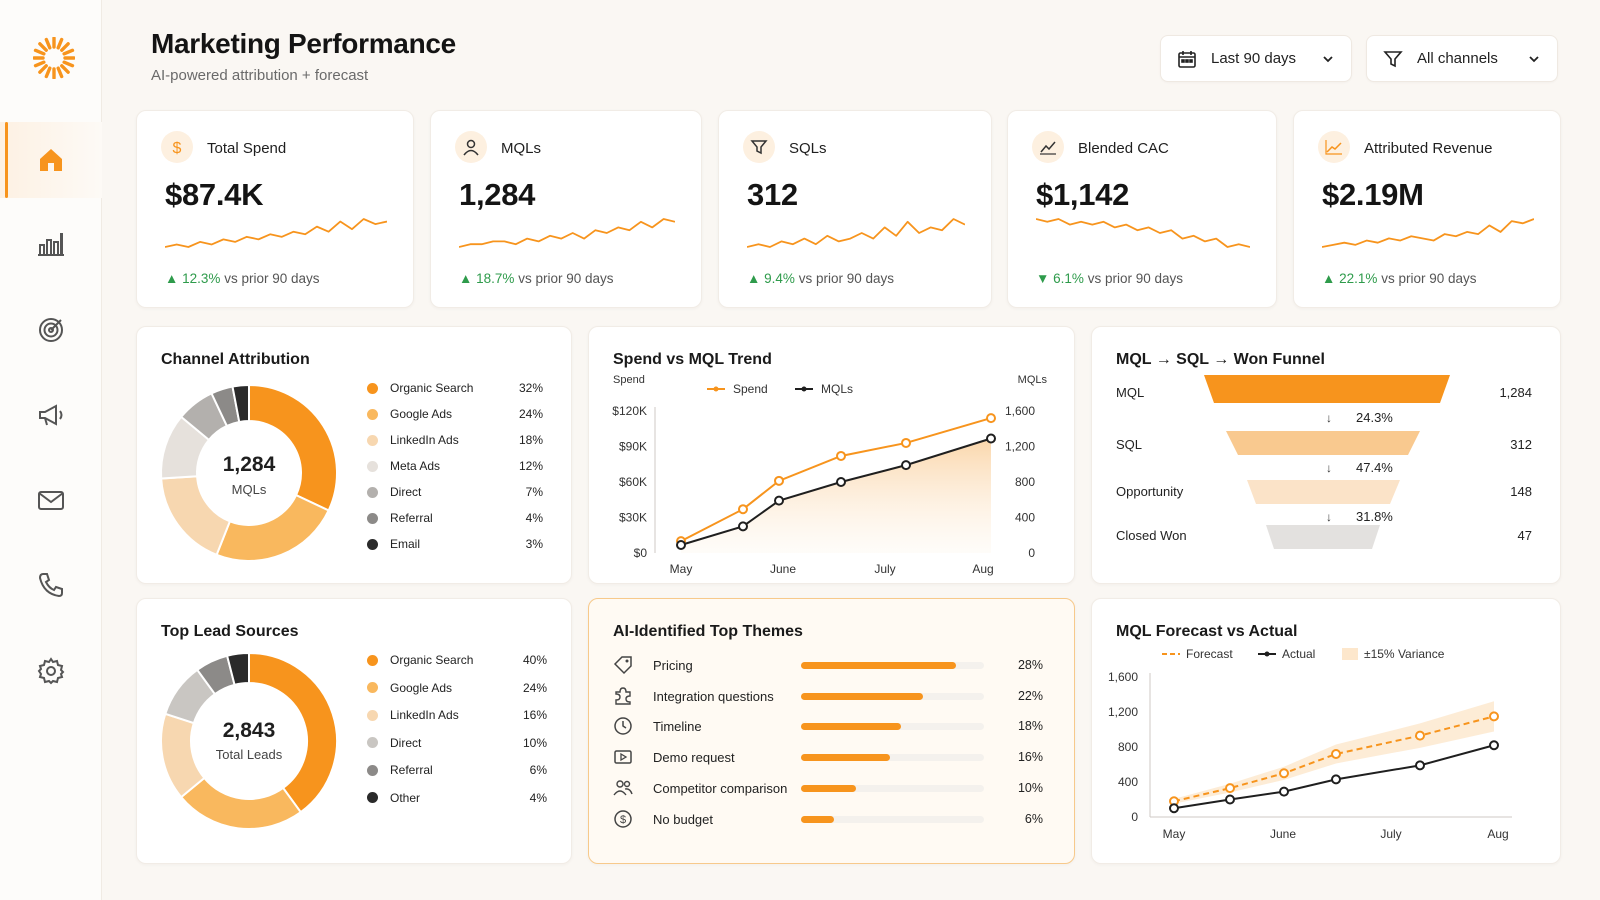  What do you see at coordinates (1123, 148) in the screenshot?
I see `kpi-label: Blended CAC` at bounding box center [1123, 148].